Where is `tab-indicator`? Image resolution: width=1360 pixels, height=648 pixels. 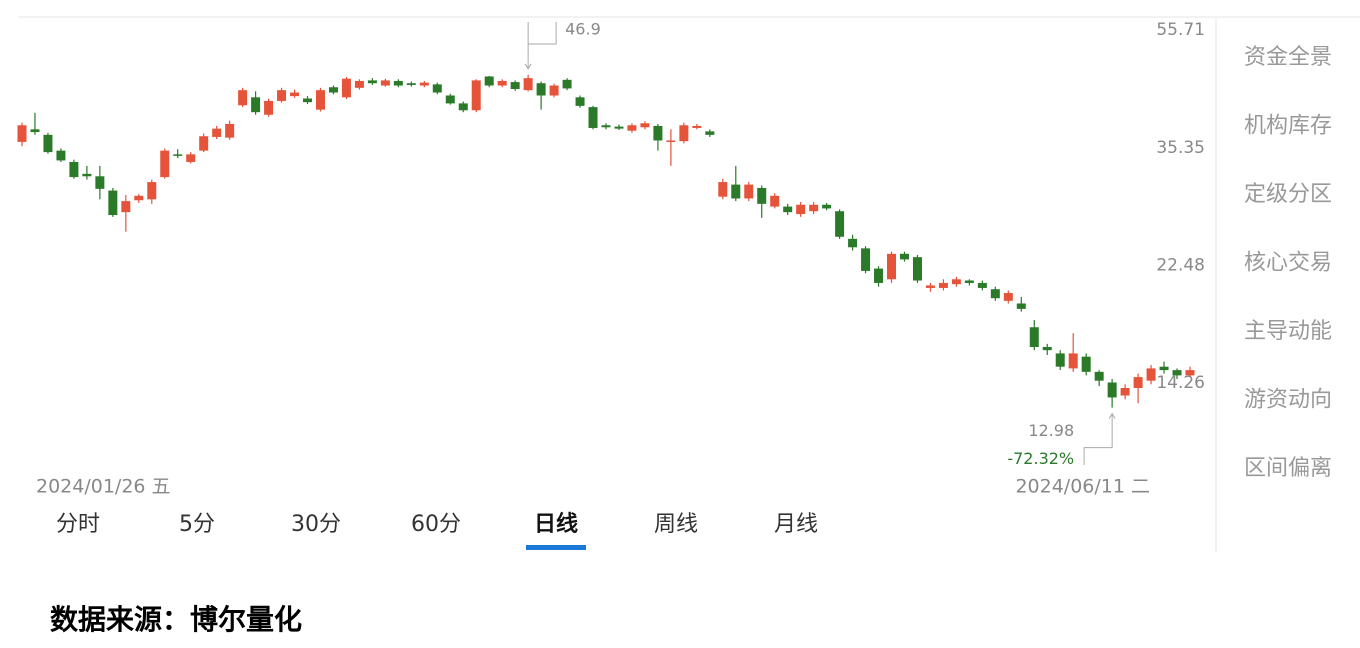 tab-indicator is located at coordinates (556, 547).